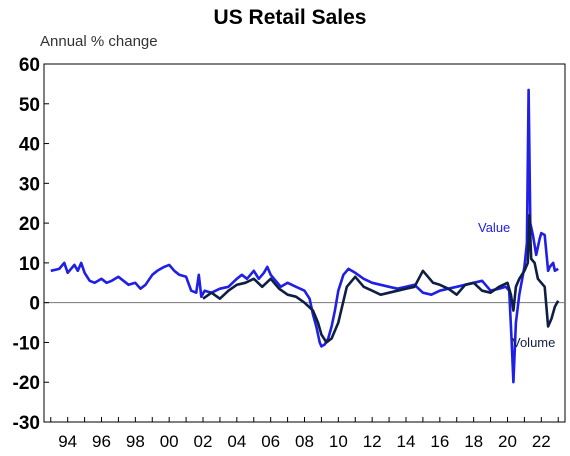 This screenshot has width=570, height=456. What do you see at coordinates (29, 224) in the screenshot?
I see `y-tick-label: 20` at bounding box center [29, 224].